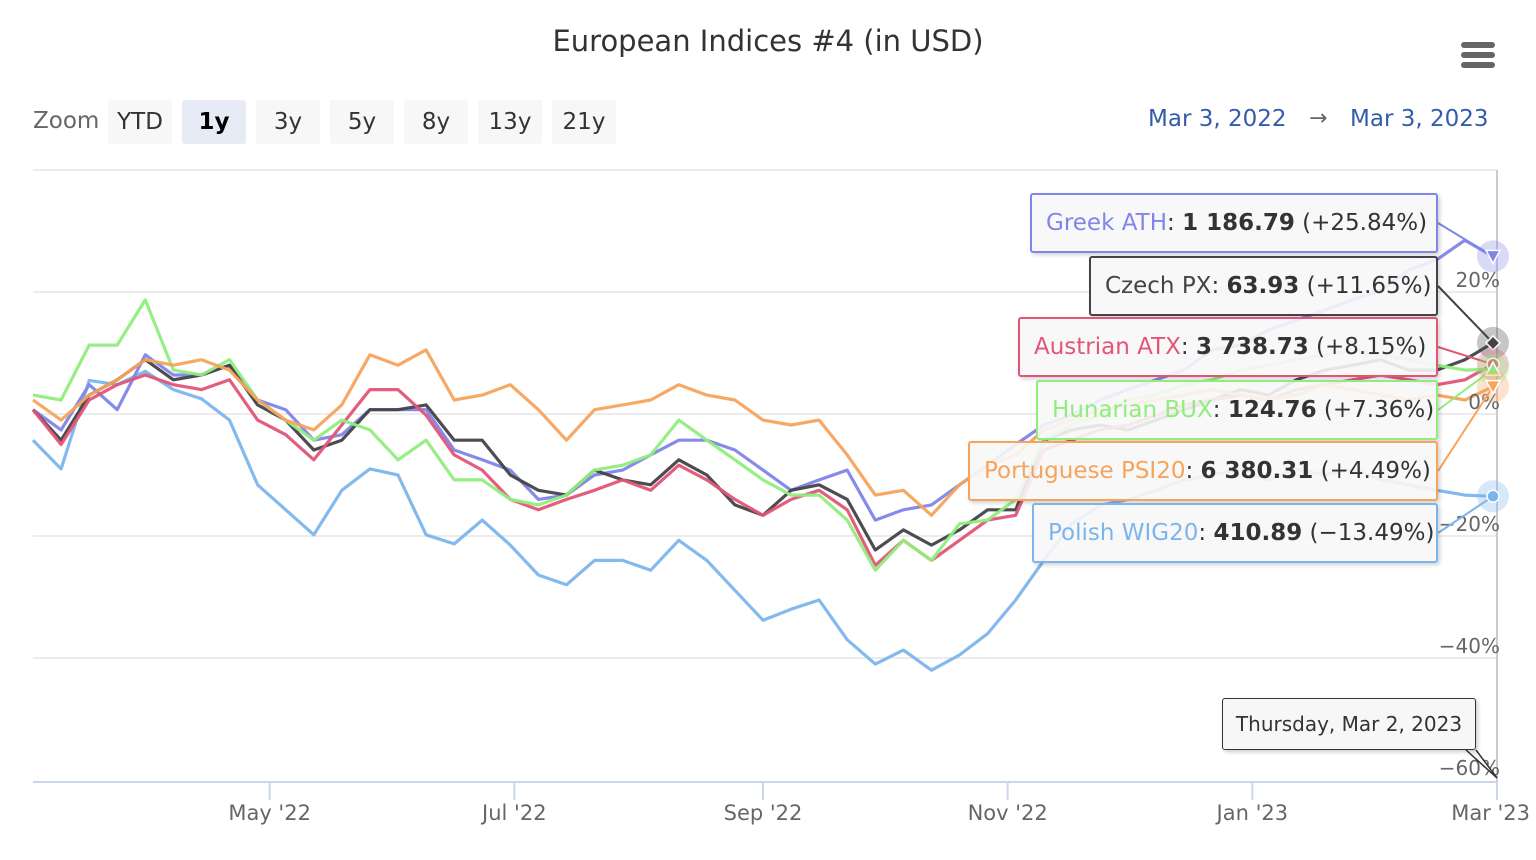 This screenshot has width=1536, height=860. Describe the element at coordinates (1478, 56) in the screenshot. I see `hamburger-menu-icon` at that location.